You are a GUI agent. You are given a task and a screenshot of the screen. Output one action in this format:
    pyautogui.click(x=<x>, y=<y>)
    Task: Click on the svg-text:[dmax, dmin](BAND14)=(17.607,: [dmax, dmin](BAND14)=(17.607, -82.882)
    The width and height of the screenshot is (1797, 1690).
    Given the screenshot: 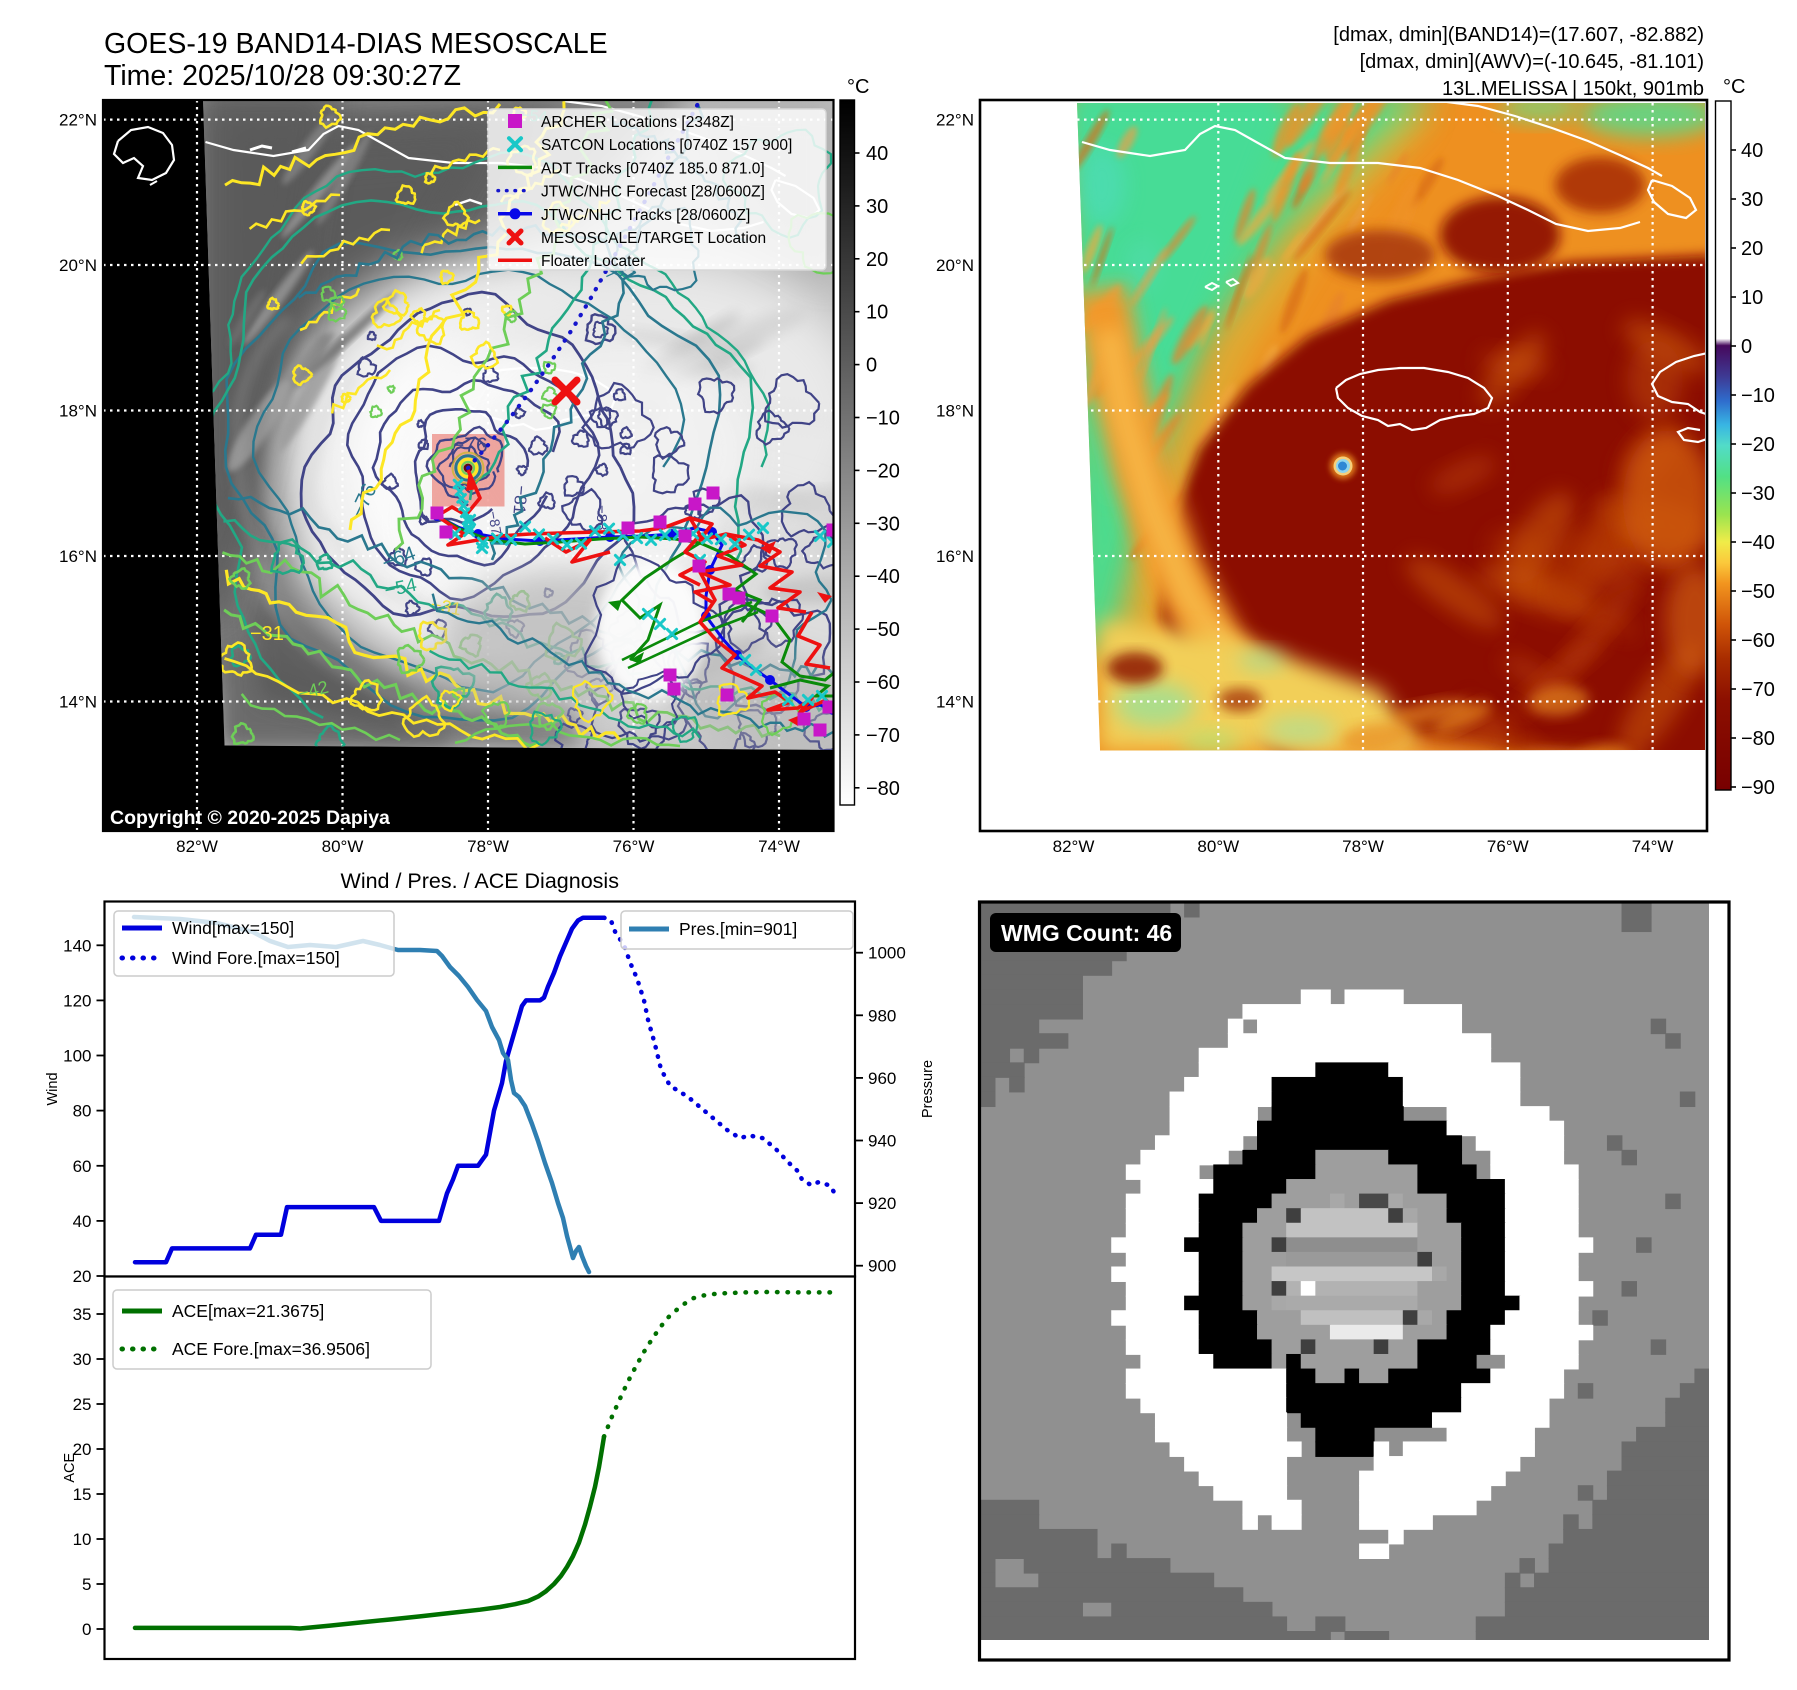 What is the action you would take?
    pyautogui.click(x=1518, y=35)
    